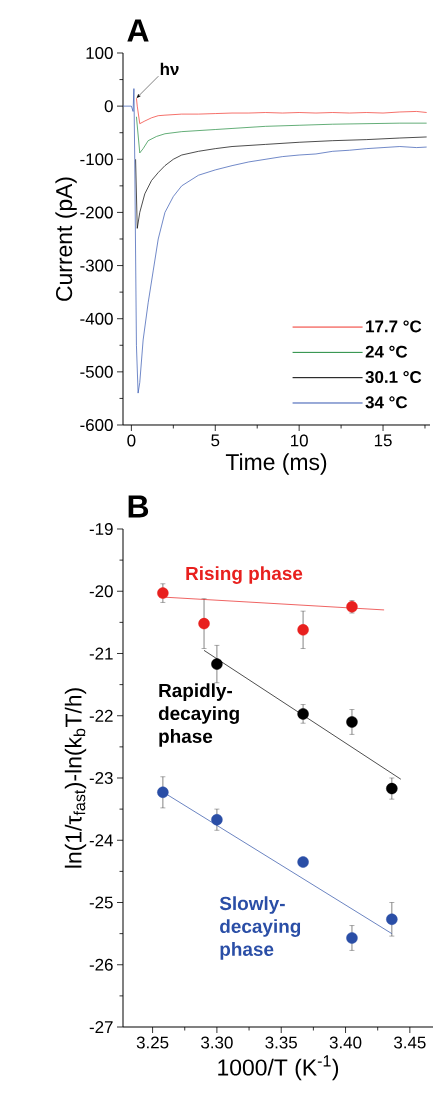 This screenshot has width=434, height=1099. What do you see at coordinates (101, 964) in the screenshot?
I see `y-tick-label: -26` at bounding box center [101, 964].